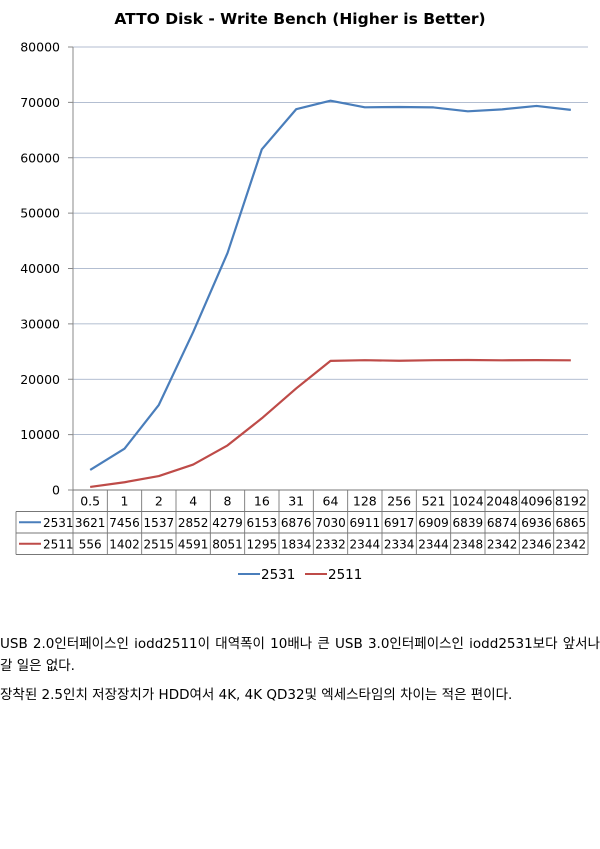 The height and width of the screenshot is (849, 600). Describe the element at coordinates (330, 545) in the screenshot. I see `table-cell-value: 2332` at that location.